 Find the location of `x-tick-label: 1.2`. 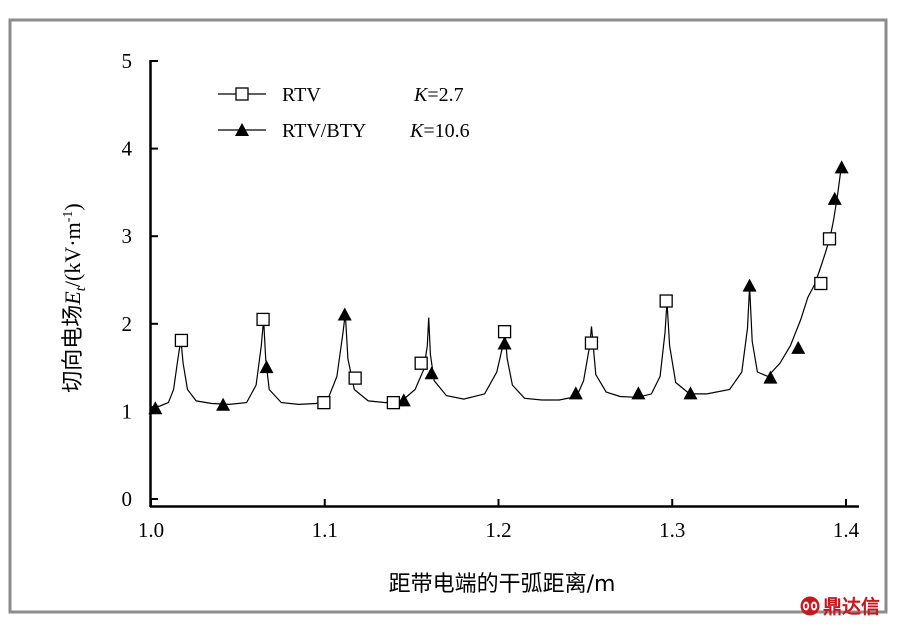

x-tick-label: 1.2 is located at coordinates (498, 530).